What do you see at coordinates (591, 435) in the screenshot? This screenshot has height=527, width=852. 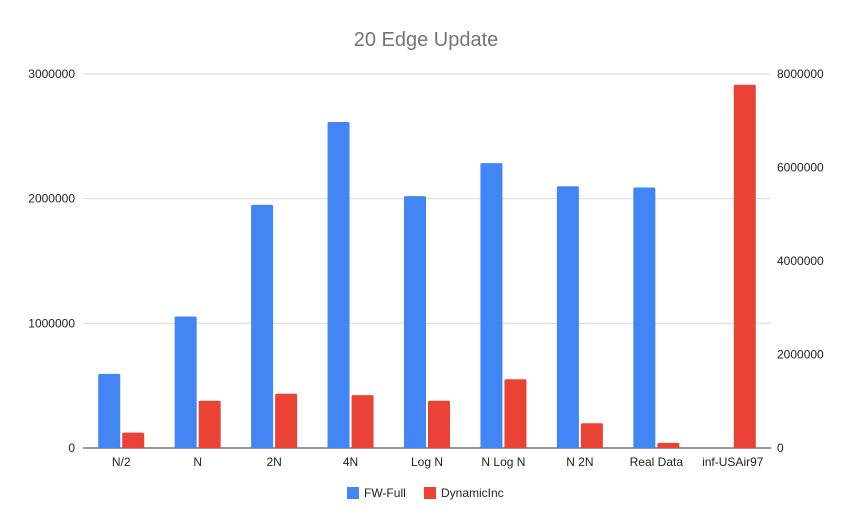 I see `bar-dynamicinc-n-2n` at bounding box center [591, 435].